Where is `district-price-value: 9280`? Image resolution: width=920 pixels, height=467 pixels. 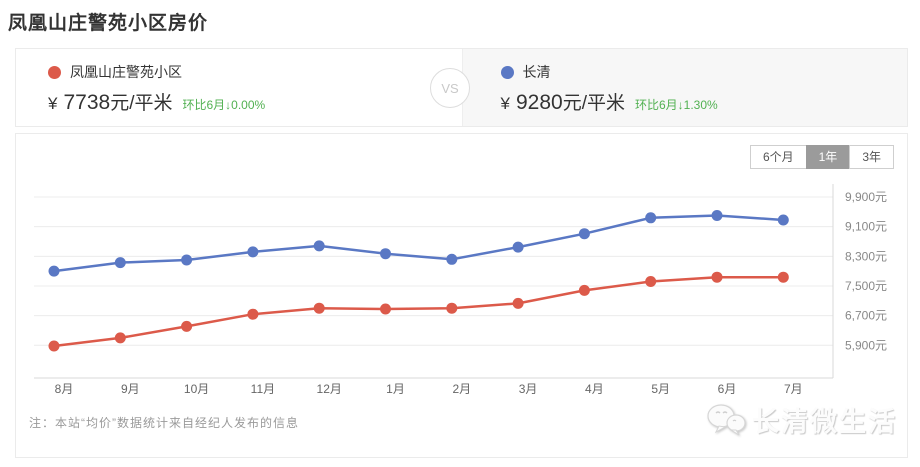 district-price-value: 9280 is located at coordinates (539, 102).